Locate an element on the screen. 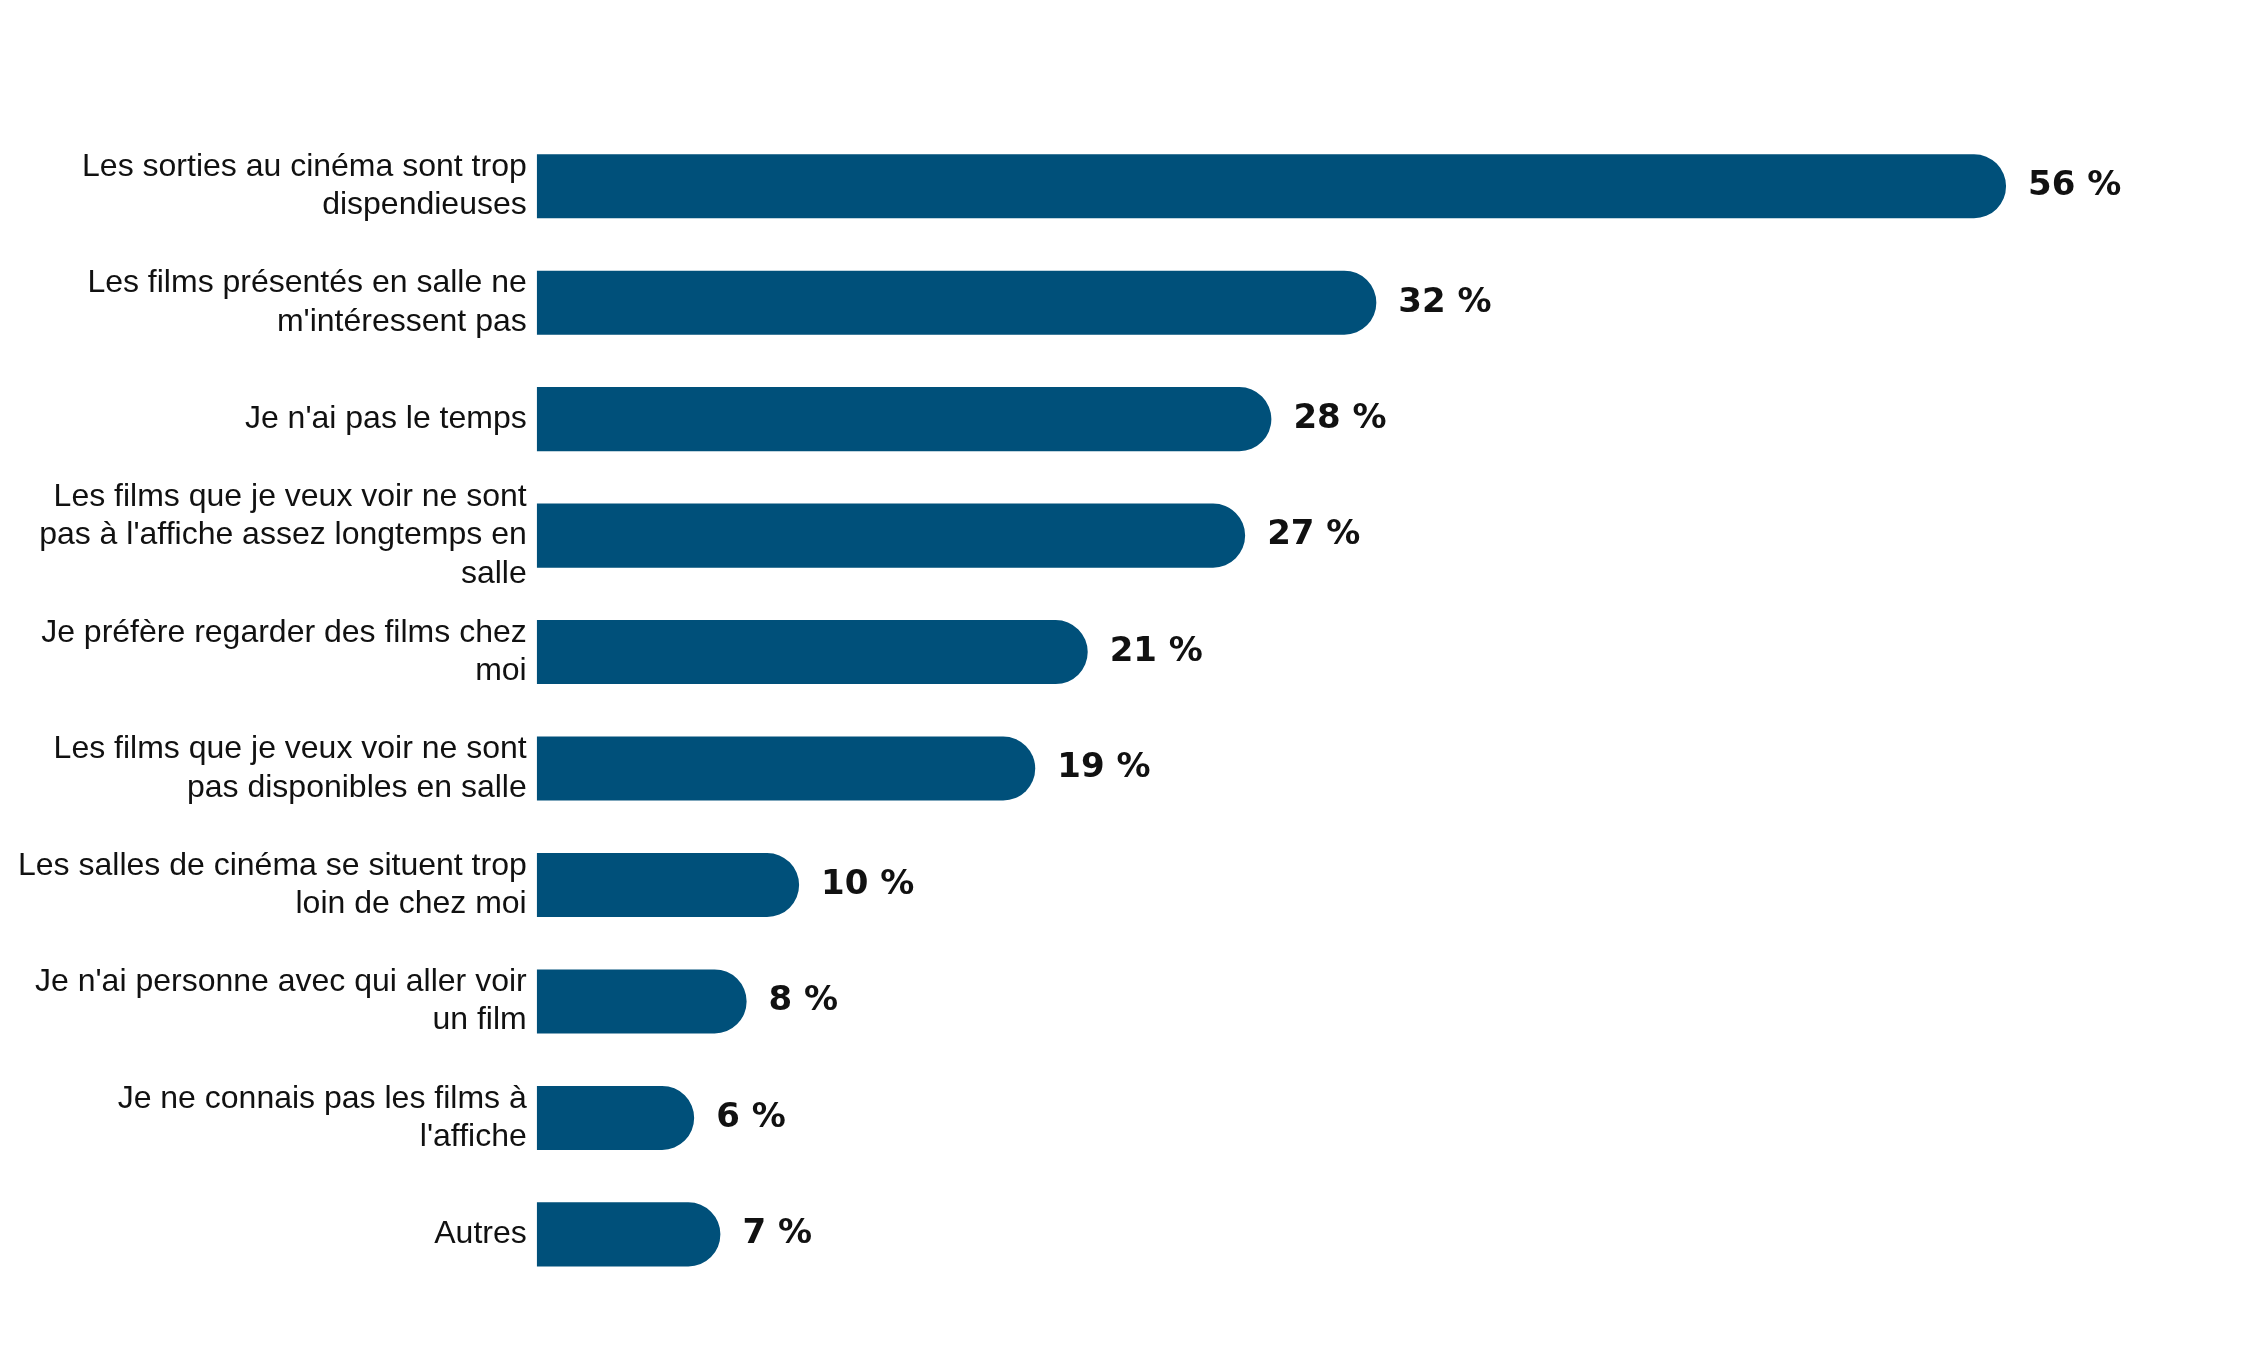 This screenshot has height=1349, width=2249. y-tick-label: Autres is located at coordinates (480, 1232).